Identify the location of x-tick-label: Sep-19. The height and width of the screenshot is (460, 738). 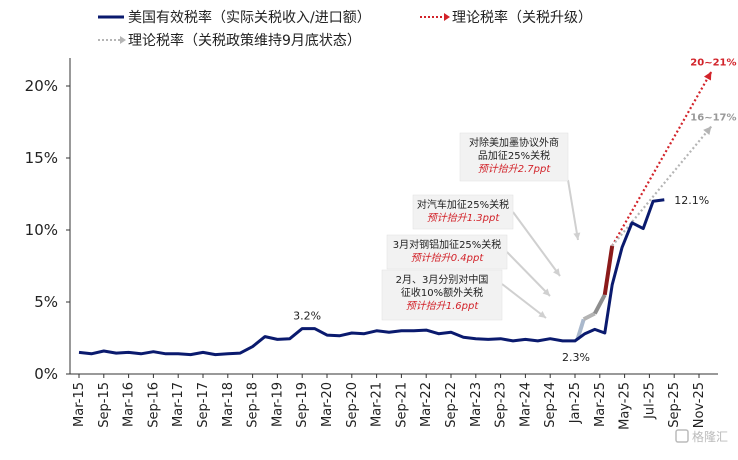
(302, 405).